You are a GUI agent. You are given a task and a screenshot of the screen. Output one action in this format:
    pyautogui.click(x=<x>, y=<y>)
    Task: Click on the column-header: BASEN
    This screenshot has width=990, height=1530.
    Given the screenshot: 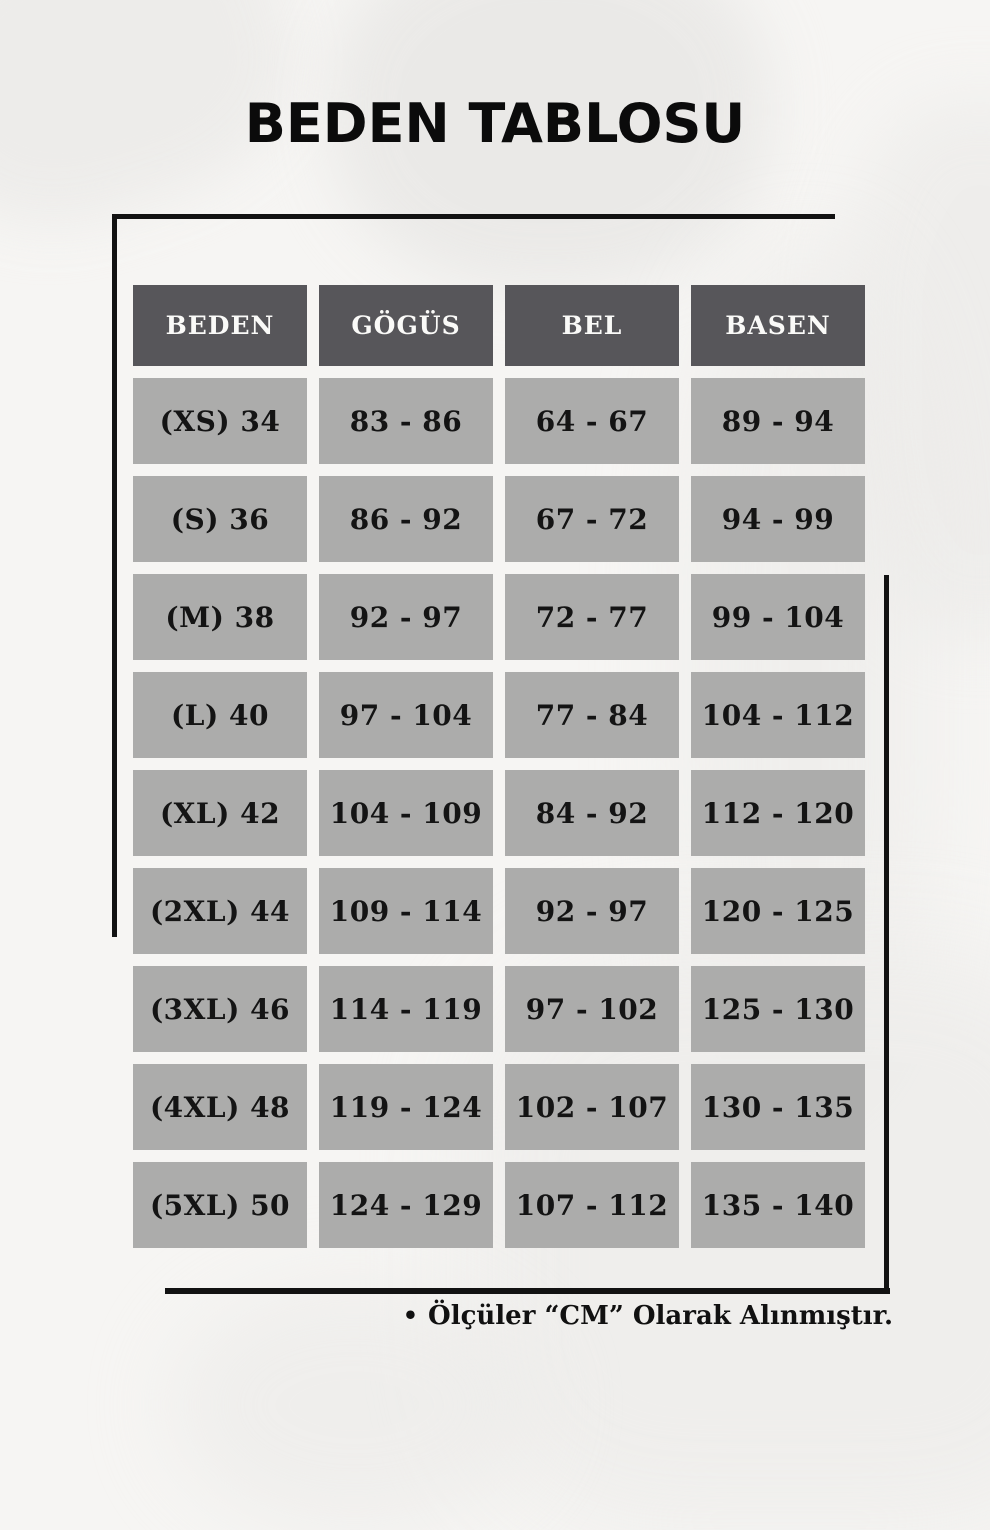 What is the action you would take?
    pyautogui.click(x=778, y=325)
    